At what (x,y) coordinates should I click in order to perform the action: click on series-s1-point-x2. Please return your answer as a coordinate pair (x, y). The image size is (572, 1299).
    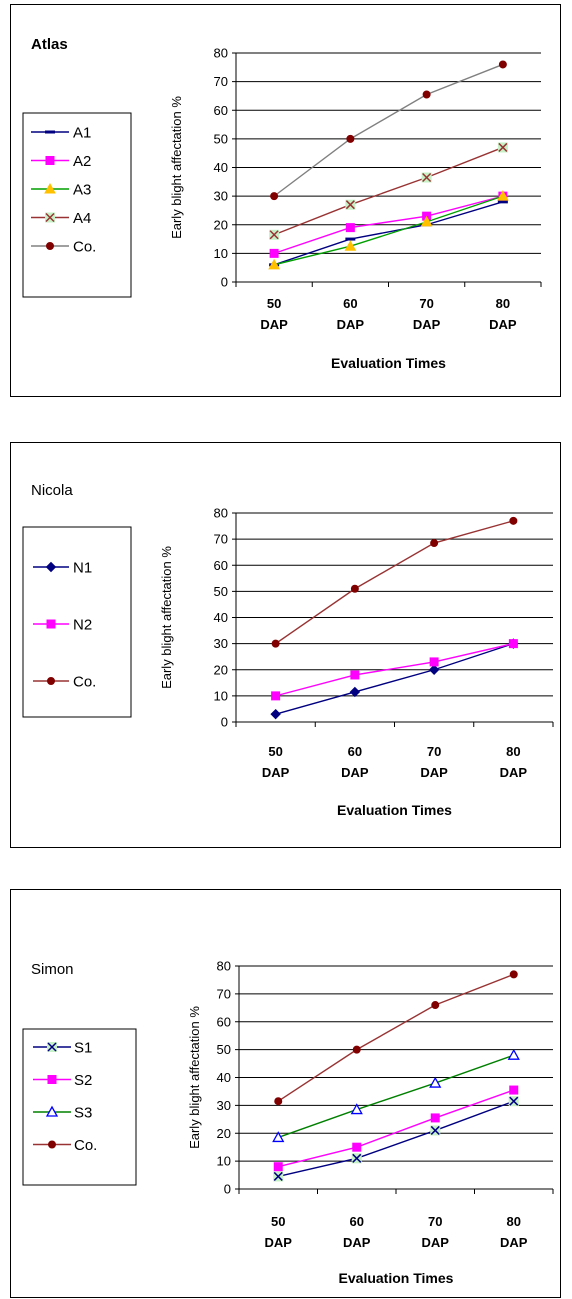
    Looking at the image, I should click on (357, 1158).